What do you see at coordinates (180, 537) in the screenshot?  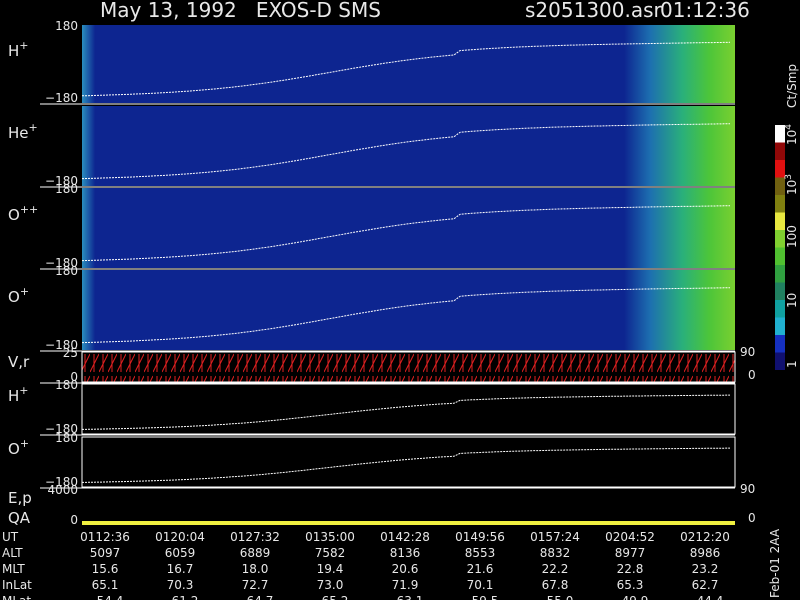 I see `table-cell: 0120:04` at bounding box center [180, 537].